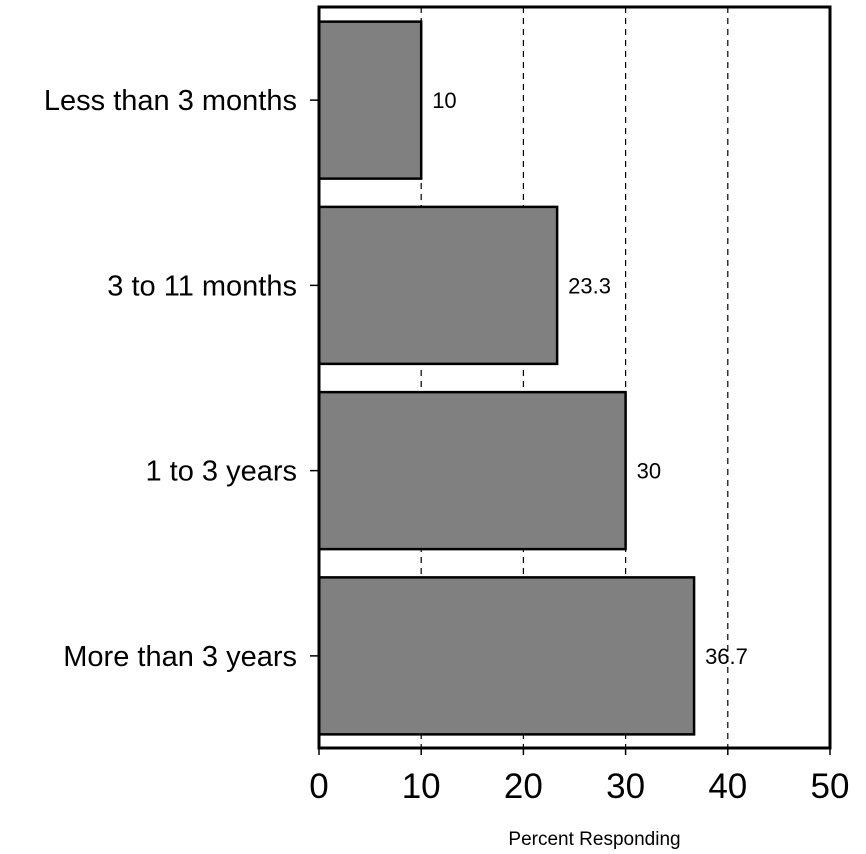  Describe the element at coordinates (589, 285) in the screenshot. I see `bar-value-label: 23.3` at that location.